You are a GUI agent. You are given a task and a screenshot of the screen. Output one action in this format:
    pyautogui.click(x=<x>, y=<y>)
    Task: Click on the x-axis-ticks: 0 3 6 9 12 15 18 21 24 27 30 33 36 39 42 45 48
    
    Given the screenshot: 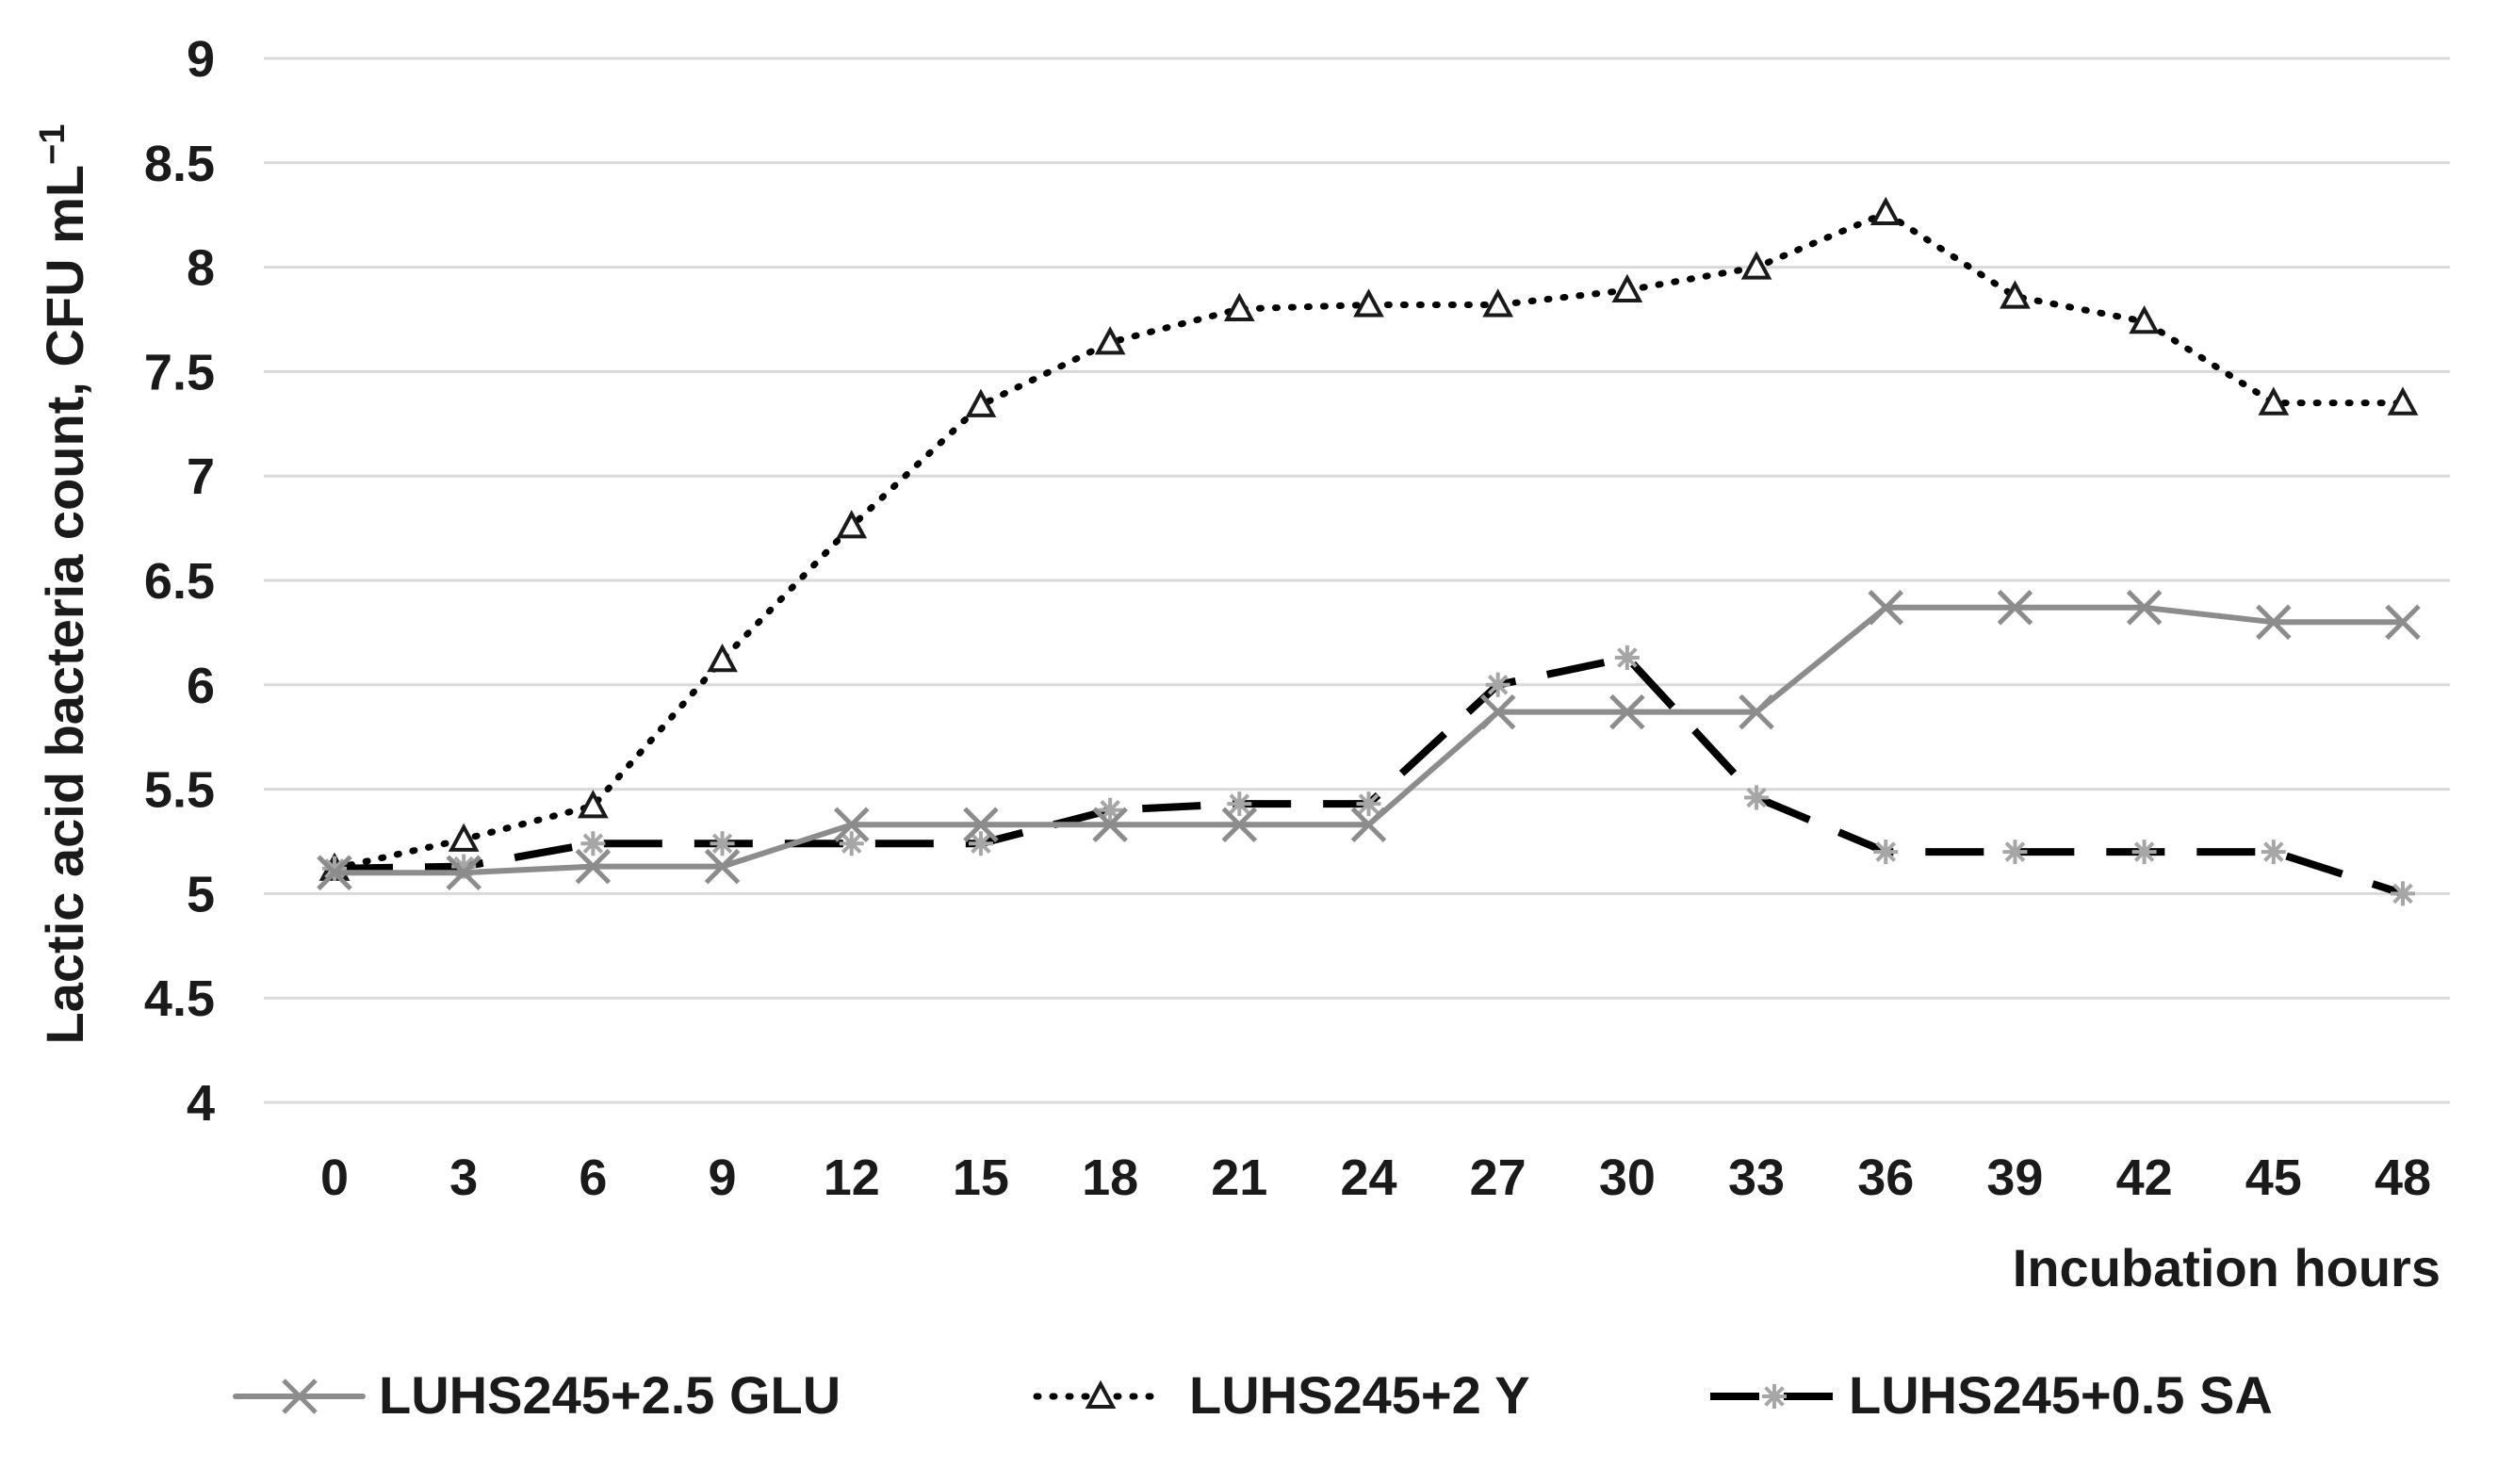 What is the action you would take?
    pyautogui.click(x=1375, y=1178)
    